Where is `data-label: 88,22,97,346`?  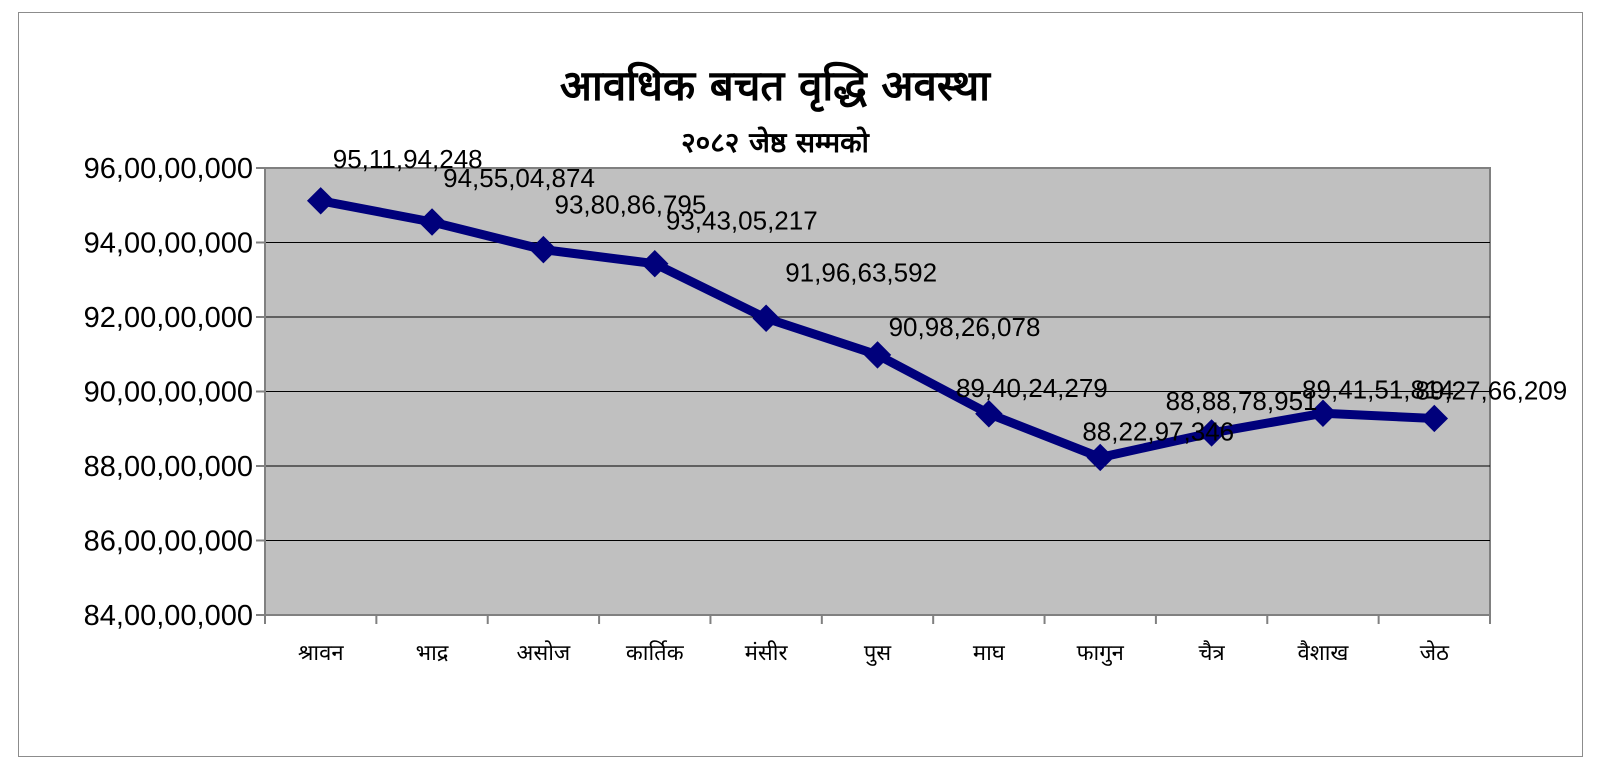
data-label: 88,22,97,346 is located at coordinates (1158, 431).